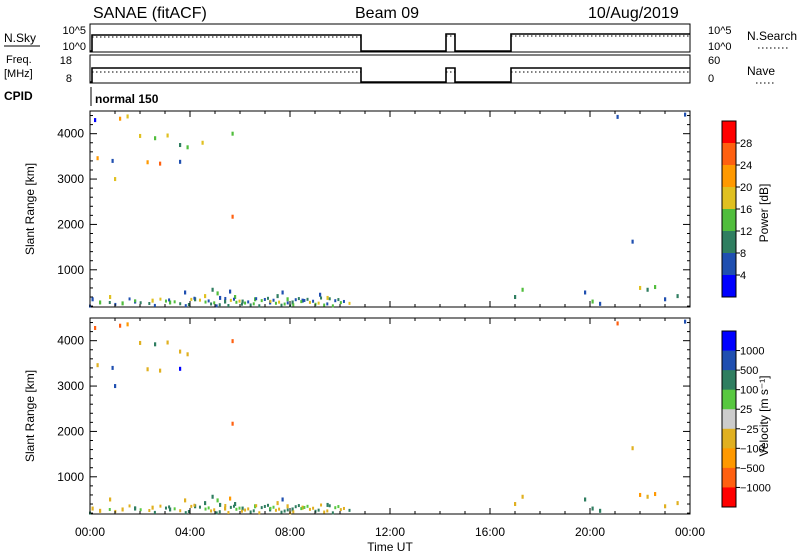 Image resolution: width=800 pixels, height=554 pixels. I want to click on nsearch-trace, so click(391, 36).